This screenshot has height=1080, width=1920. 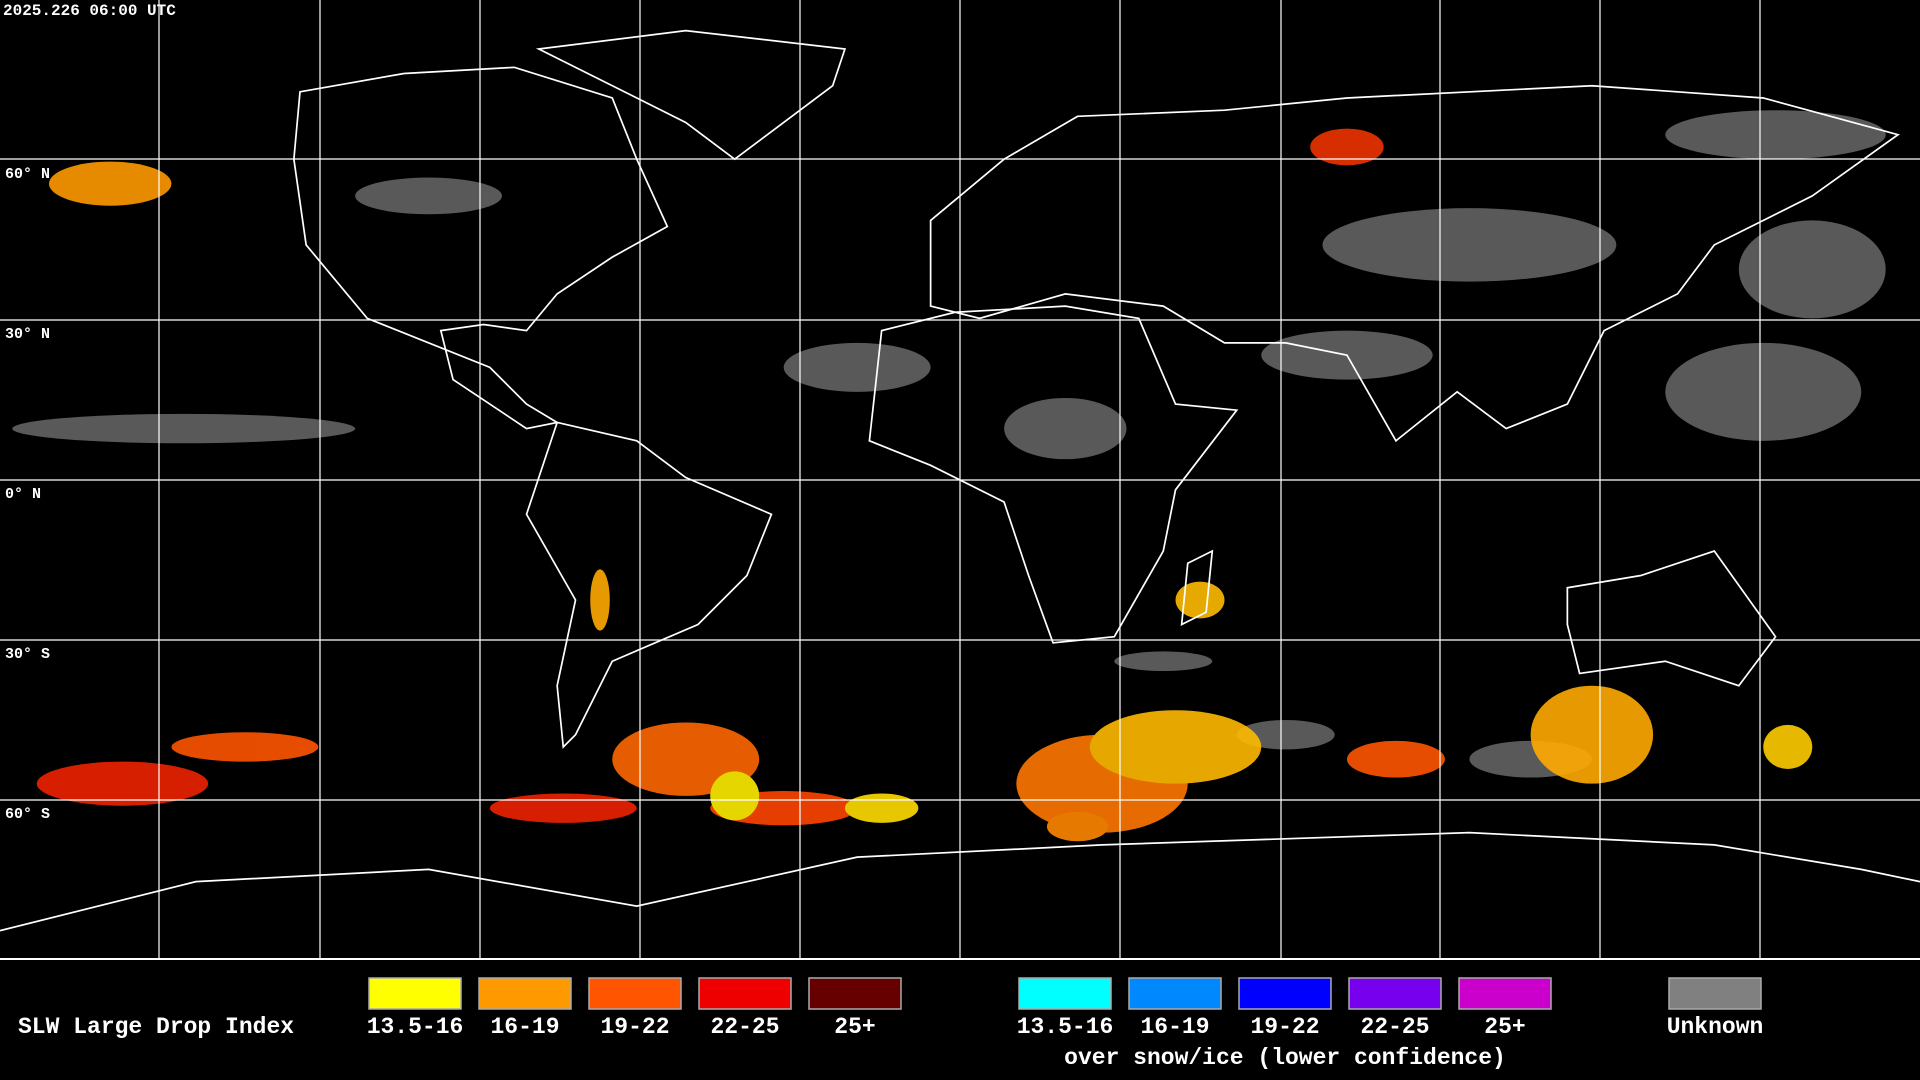 I want to click on latitude-label: 30° S, so click(x=27, y=654).